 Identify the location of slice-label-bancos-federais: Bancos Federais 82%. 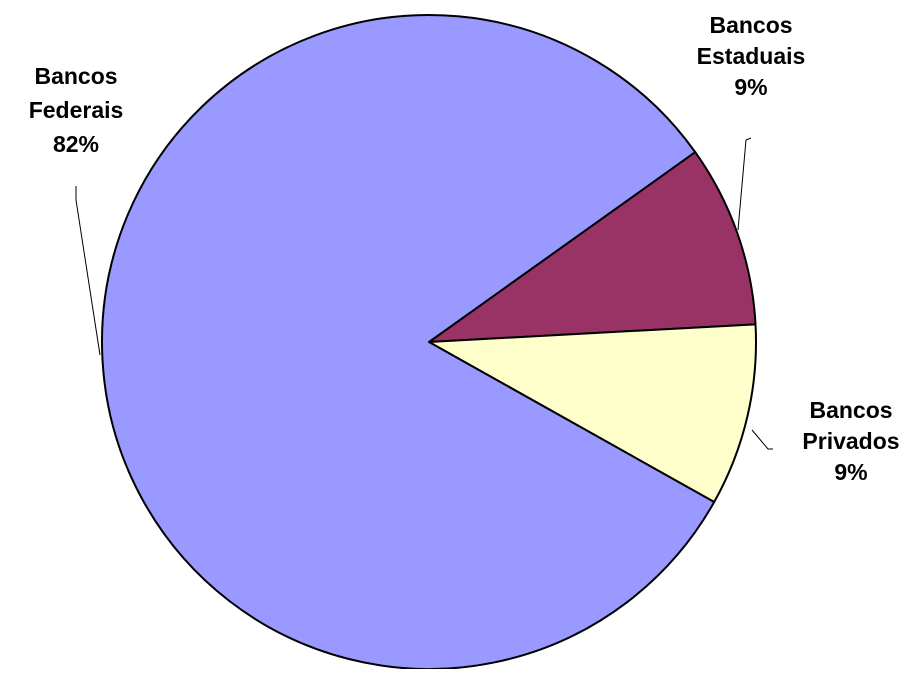
(76, 110).